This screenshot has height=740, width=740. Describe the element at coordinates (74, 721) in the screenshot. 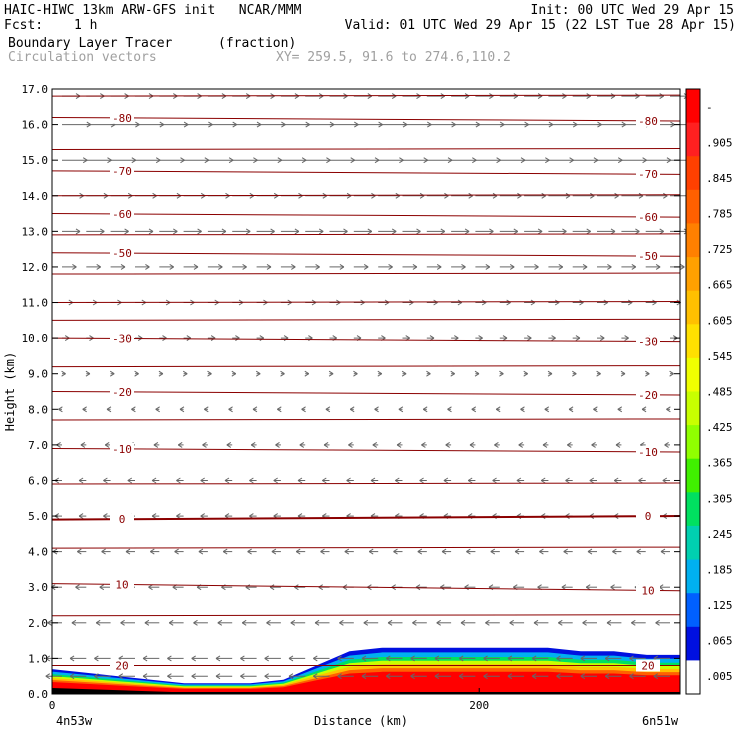

I see `left-endpoint-label: 4n53w` at that location.